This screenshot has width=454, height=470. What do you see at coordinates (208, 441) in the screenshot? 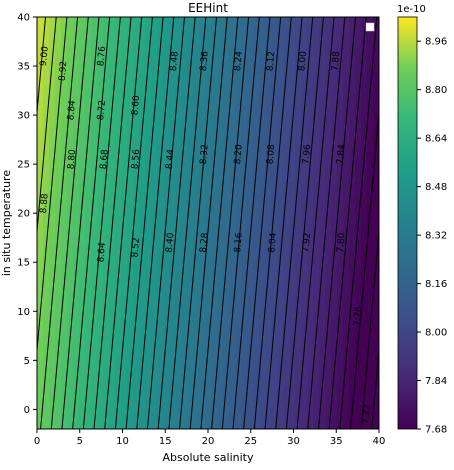
I see `x-tick-label: 20` at bounding box center [208, 441].